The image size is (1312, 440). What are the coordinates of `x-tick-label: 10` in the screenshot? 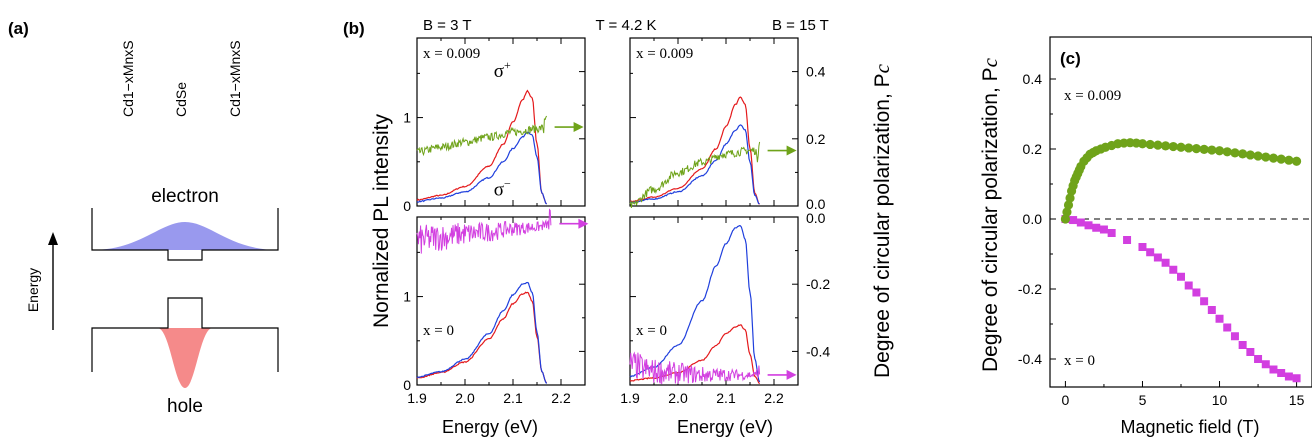 It's located at (1220, 400).